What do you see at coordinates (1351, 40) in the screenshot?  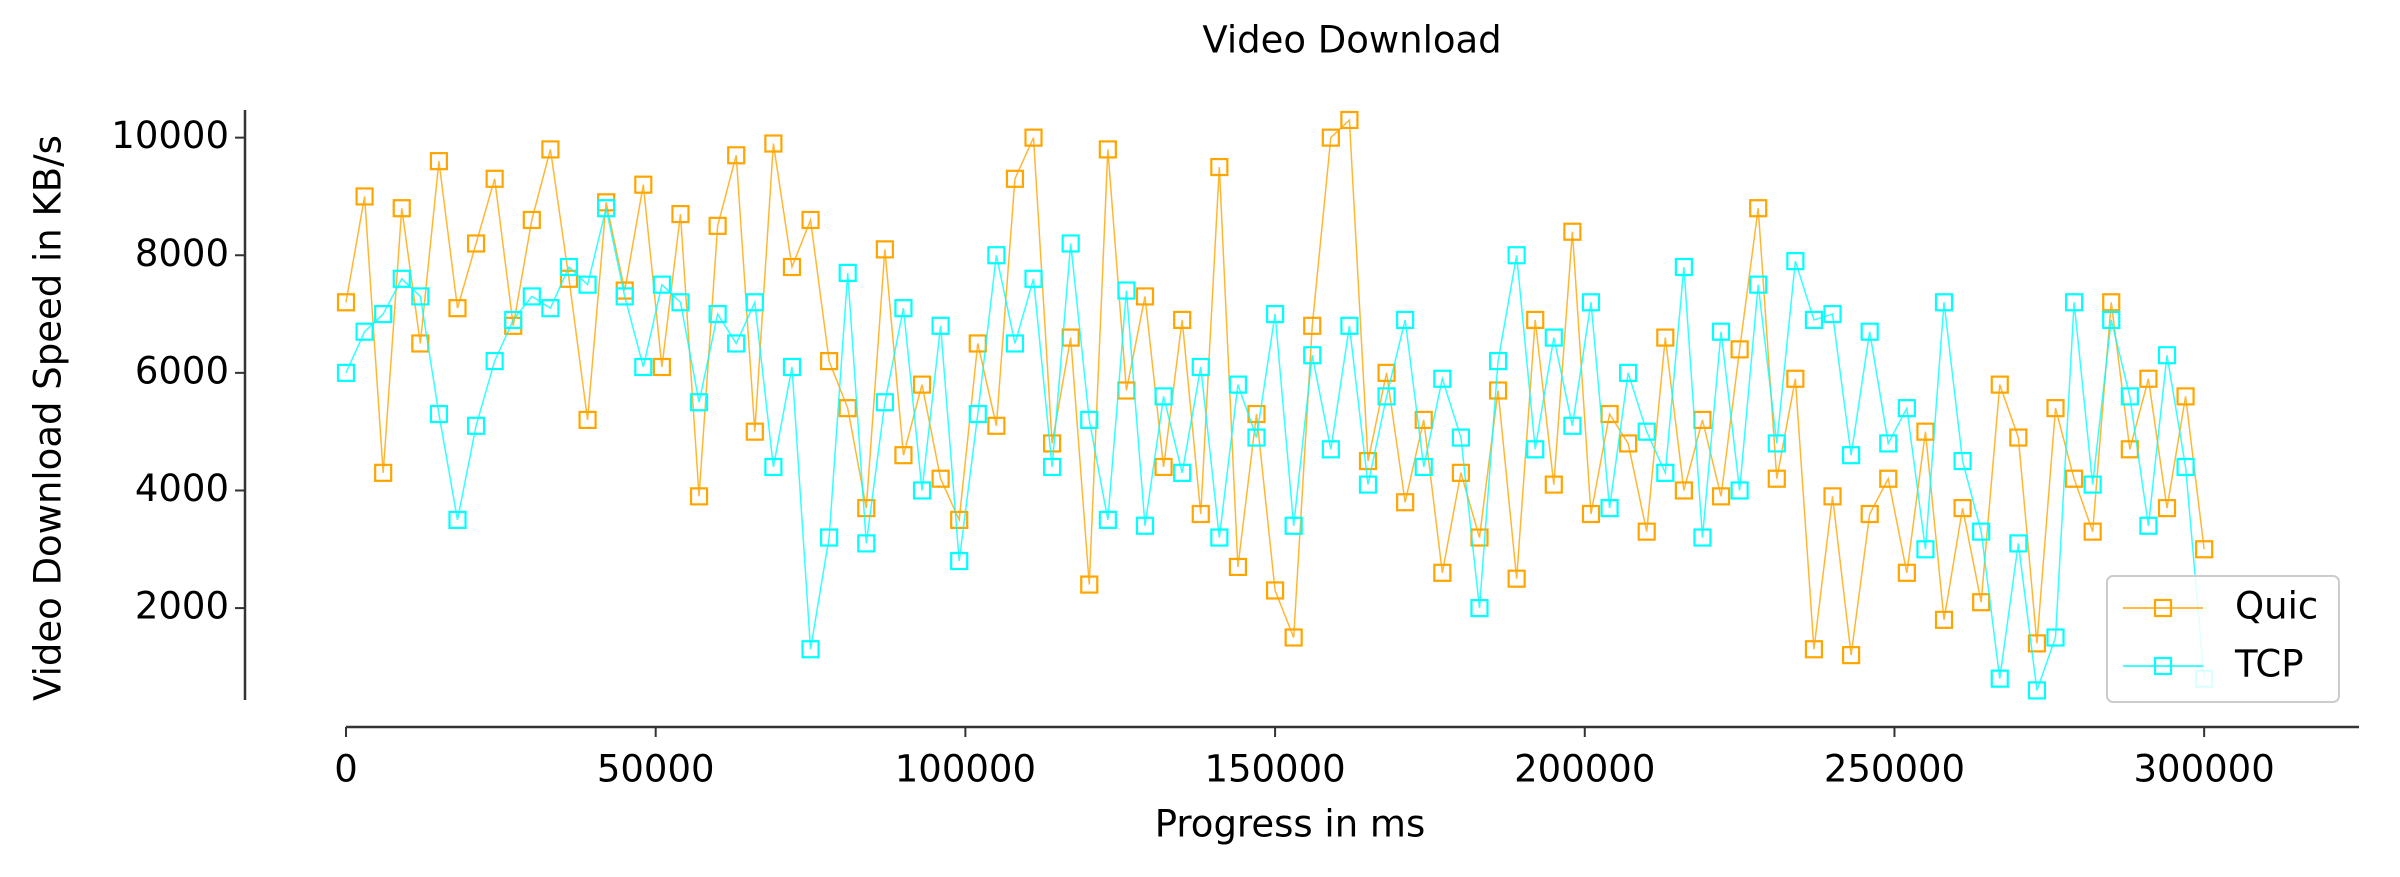 I see `chart-title: Video Download` at bounding box center [1351, 40].